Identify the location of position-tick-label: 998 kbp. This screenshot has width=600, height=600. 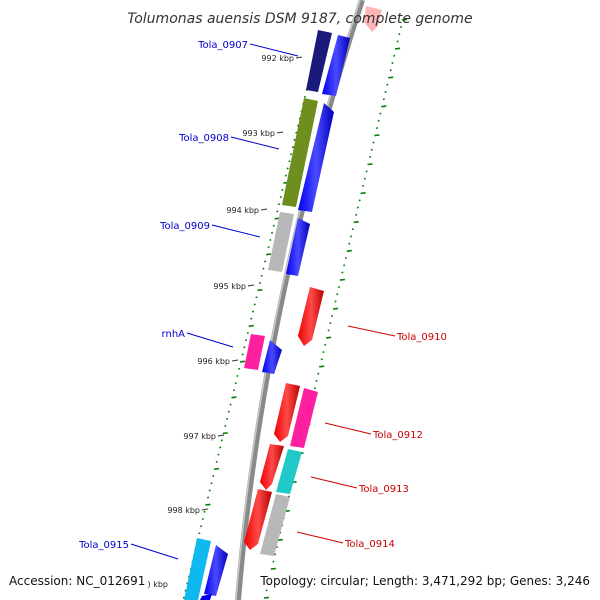
(183, 510).